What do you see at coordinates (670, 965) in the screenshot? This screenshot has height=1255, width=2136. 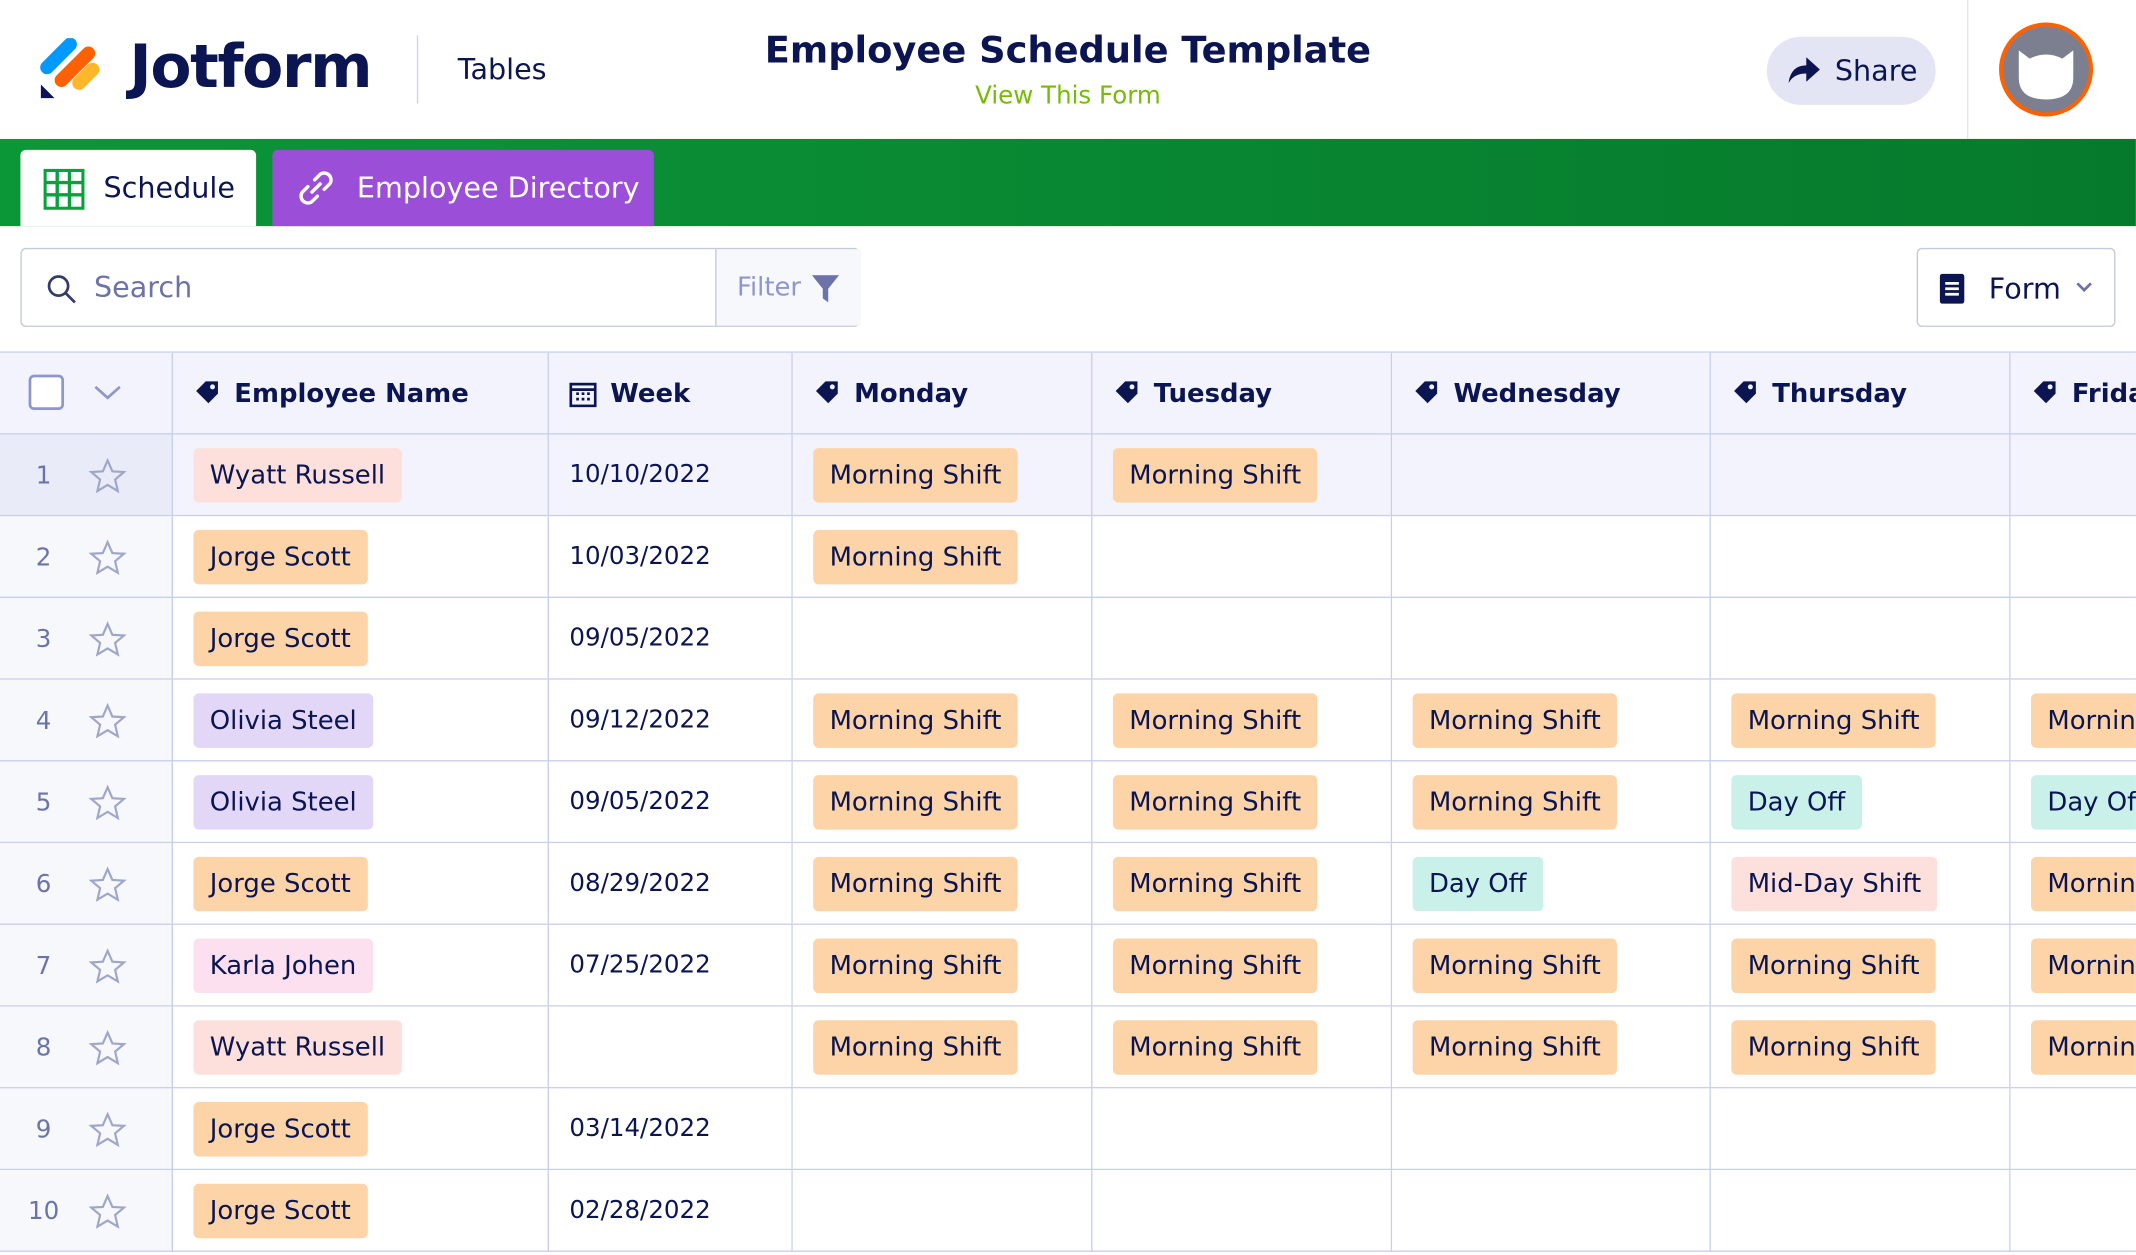 I see `week-cell: 07/25/2022` at bounding box center [670, 965].